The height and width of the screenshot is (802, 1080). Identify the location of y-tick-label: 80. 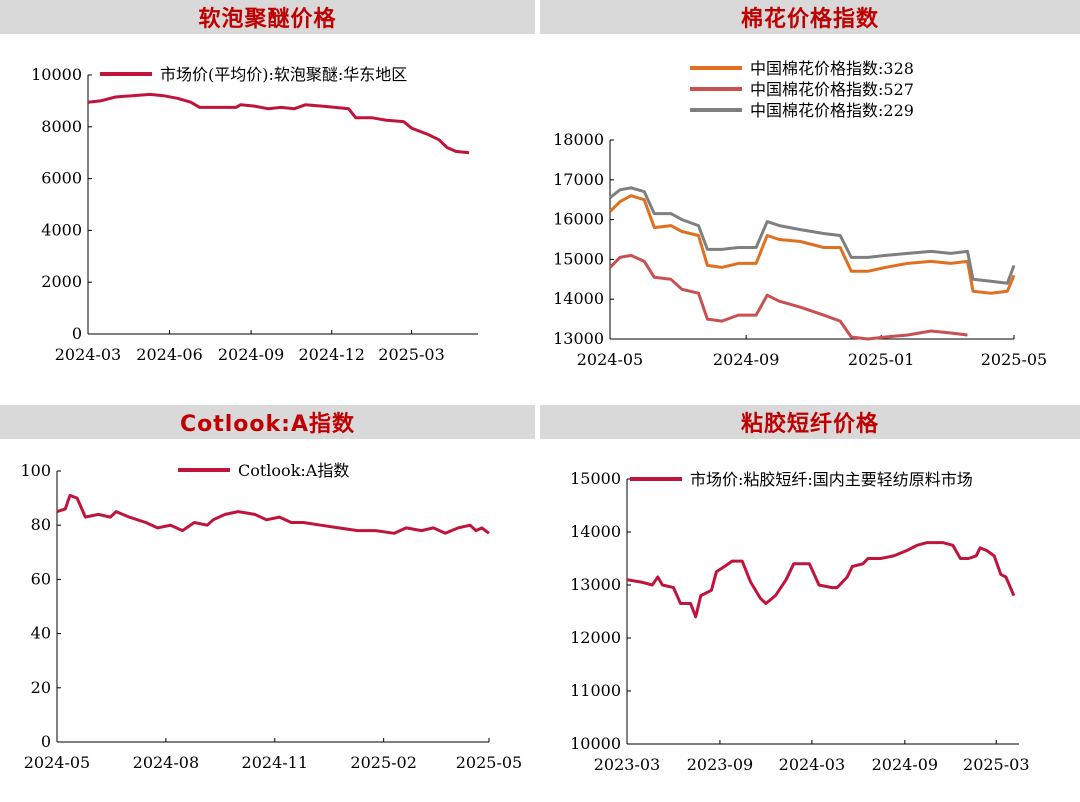
(41, 524).